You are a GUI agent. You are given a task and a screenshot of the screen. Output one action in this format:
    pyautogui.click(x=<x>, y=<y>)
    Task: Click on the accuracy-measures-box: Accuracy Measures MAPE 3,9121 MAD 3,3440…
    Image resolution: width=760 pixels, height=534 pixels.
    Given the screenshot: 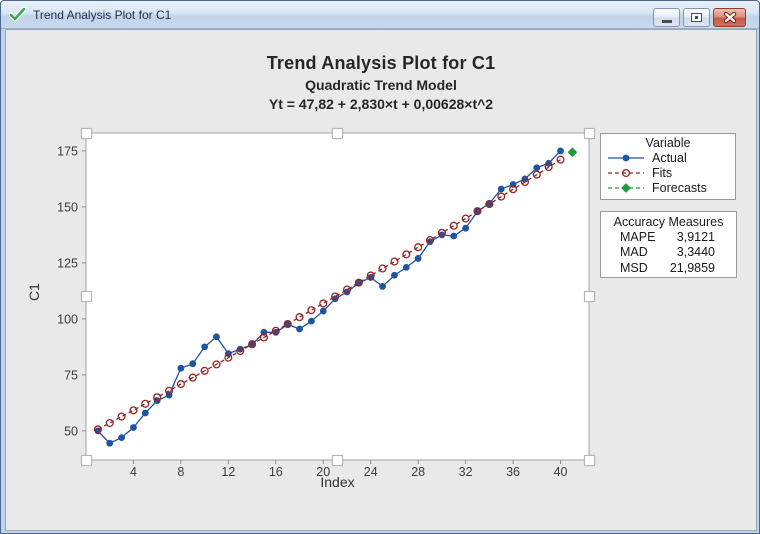 What is the action you would take?
    pyautogui.click(x=668, y=244)
    